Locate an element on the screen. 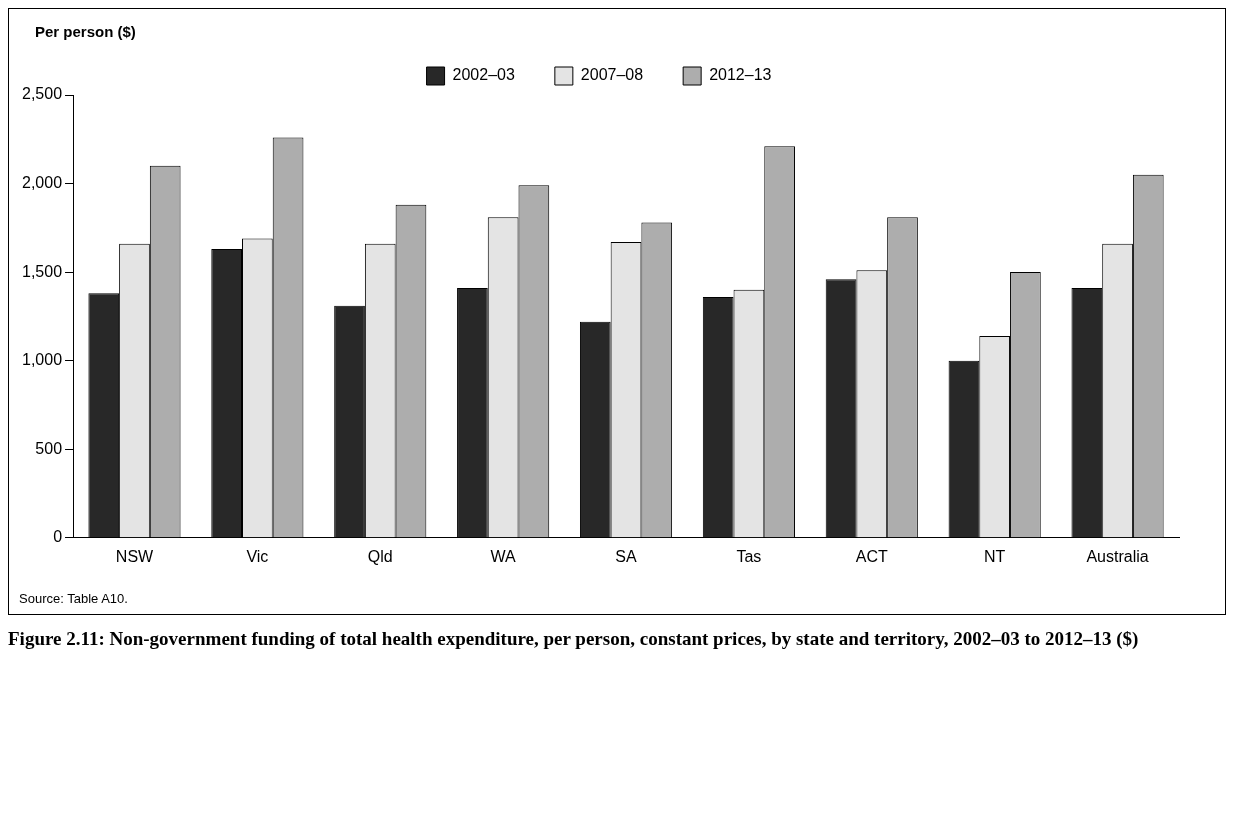 The width and height of the screenshot is (1236, 821). y-tick-label: 2,500 is located at coordinates (42, 94).